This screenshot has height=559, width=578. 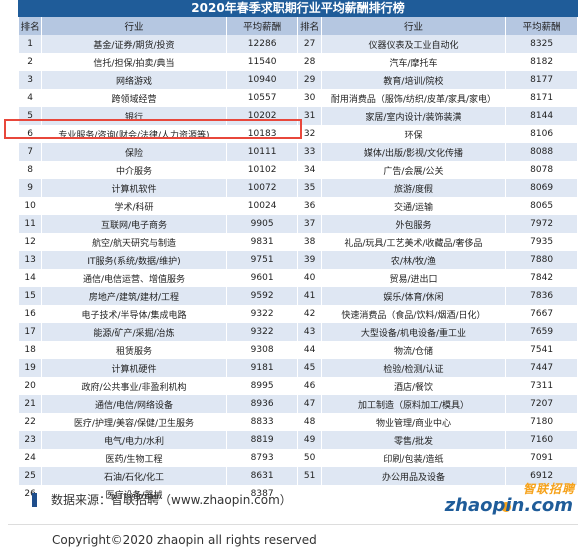 I want to click on right-salary-cell: 7836, so click(x=541, y=296).